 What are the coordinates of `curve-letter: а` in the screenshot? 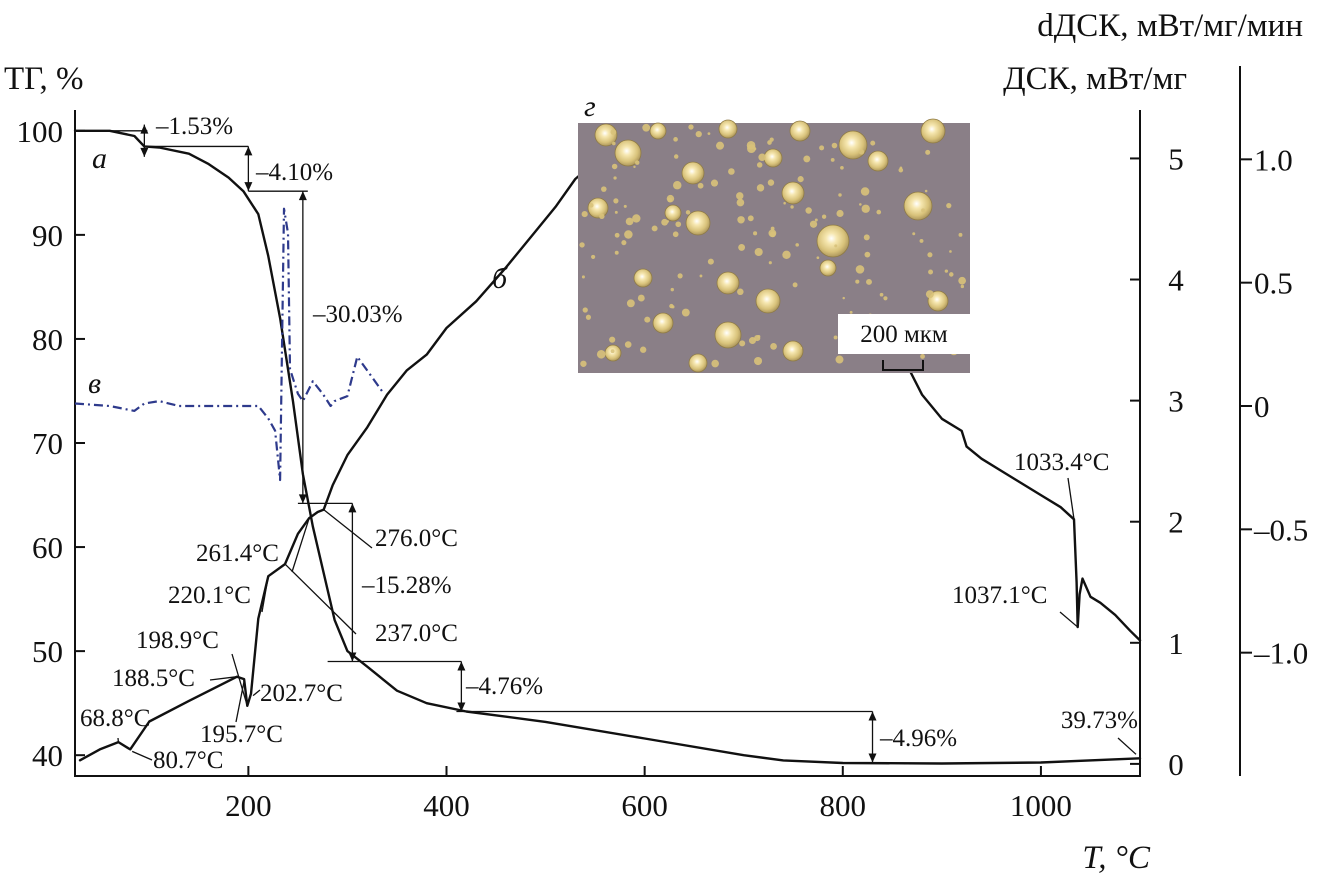 It's located at (99, 158).